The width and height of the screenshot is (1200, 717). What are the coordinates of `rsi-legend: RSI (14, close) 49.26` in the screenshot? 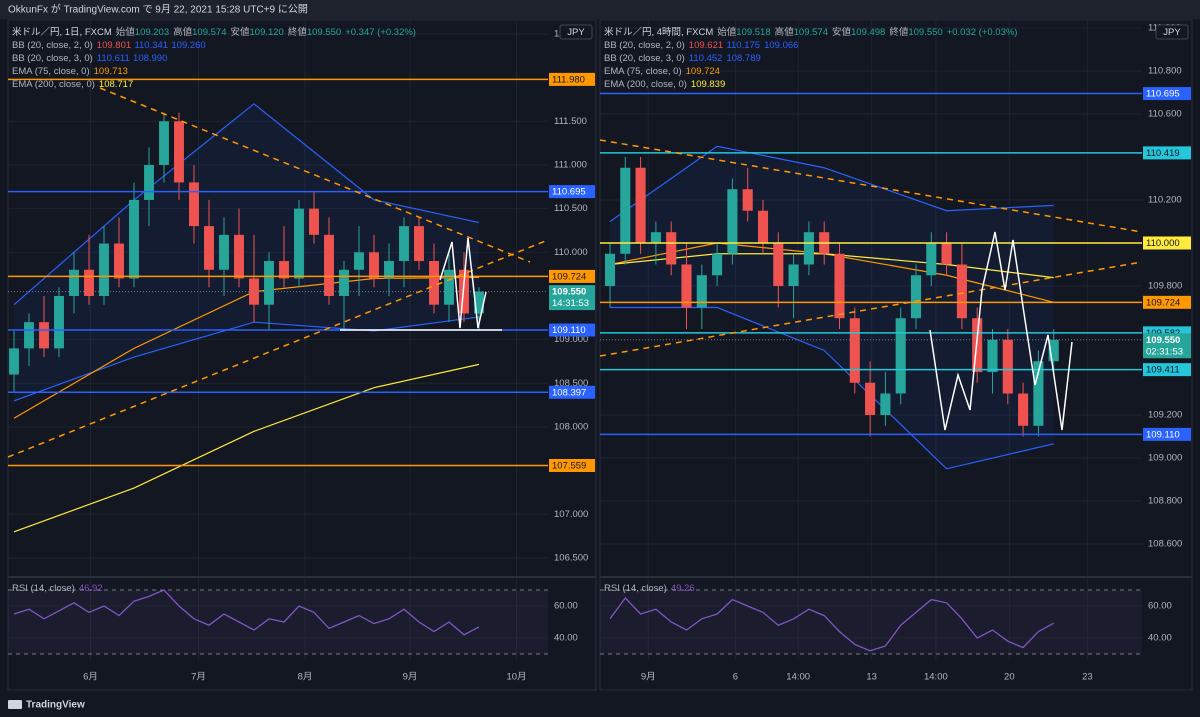 It's located at (649, 588).